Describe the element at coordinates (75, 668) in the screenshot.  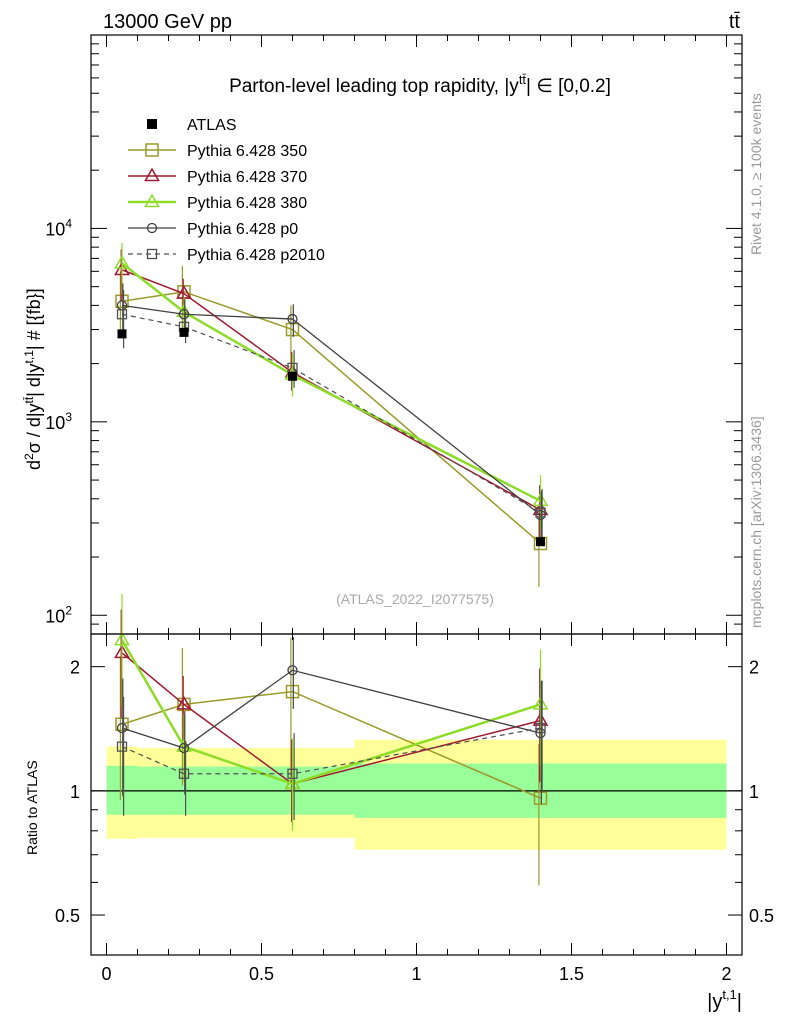
I see `y-tick-label-ratio-left-2: 2` at that location.